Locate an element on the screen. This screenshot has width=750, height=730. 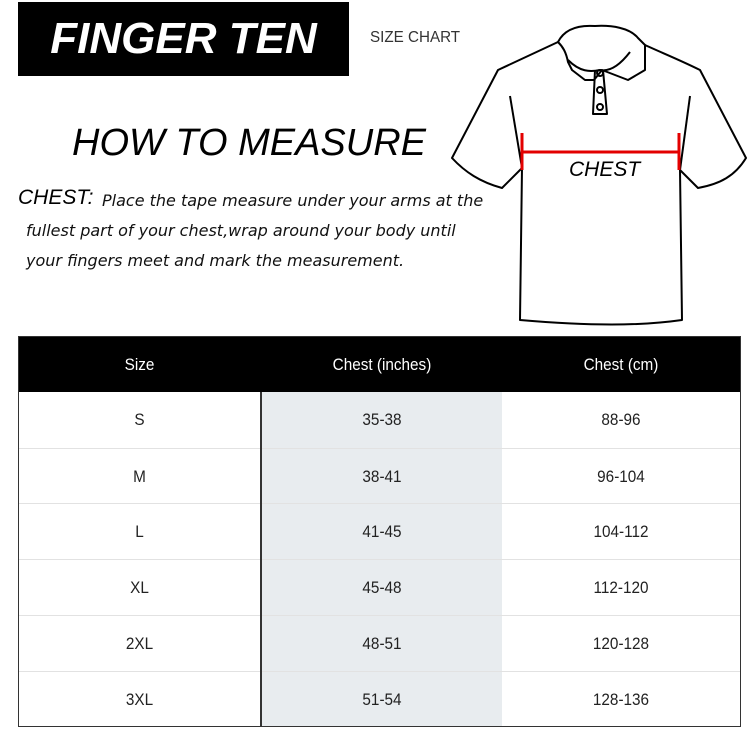
table-header: Size Chest (inches) Chest (cm) is located at coordinates (379, 364).